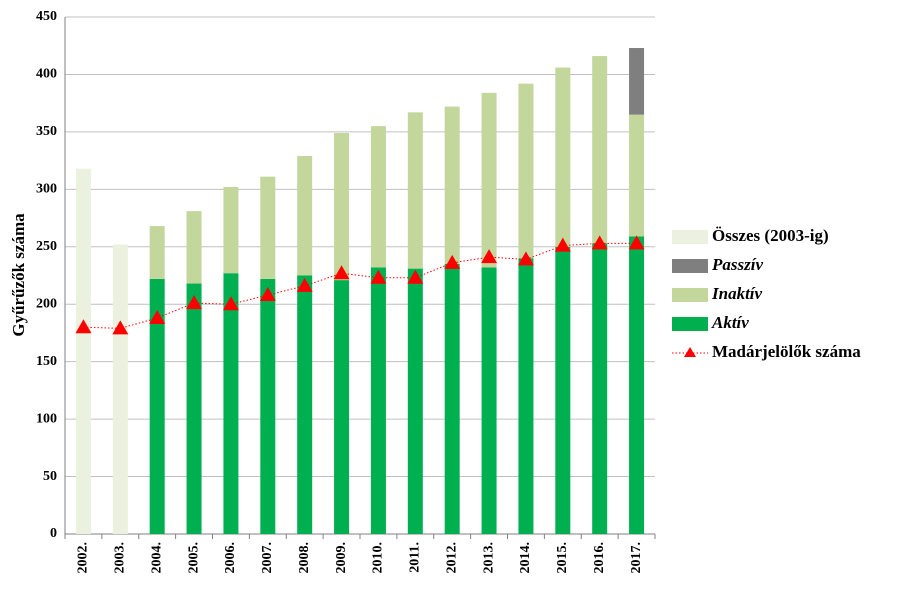 This screenshot has width=909, height=597. Describe the element at coordinates (83, 558) in the screenshot. I see `x-tick-label: 2002.` at that location.